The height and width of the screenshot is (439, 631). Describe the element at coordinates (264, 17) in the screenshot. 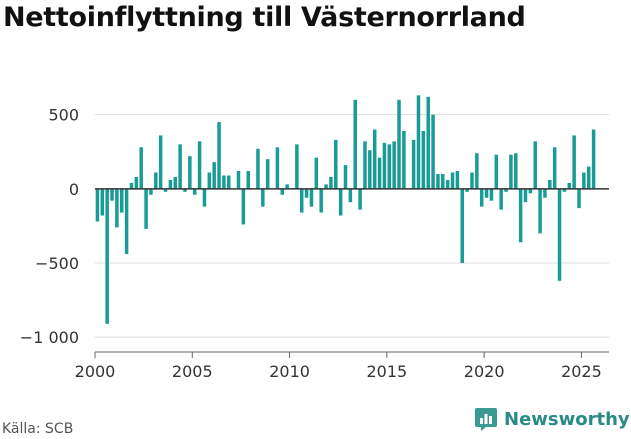

I see `chart-title: Nettoinflyttning till Västernorrland` at that location.